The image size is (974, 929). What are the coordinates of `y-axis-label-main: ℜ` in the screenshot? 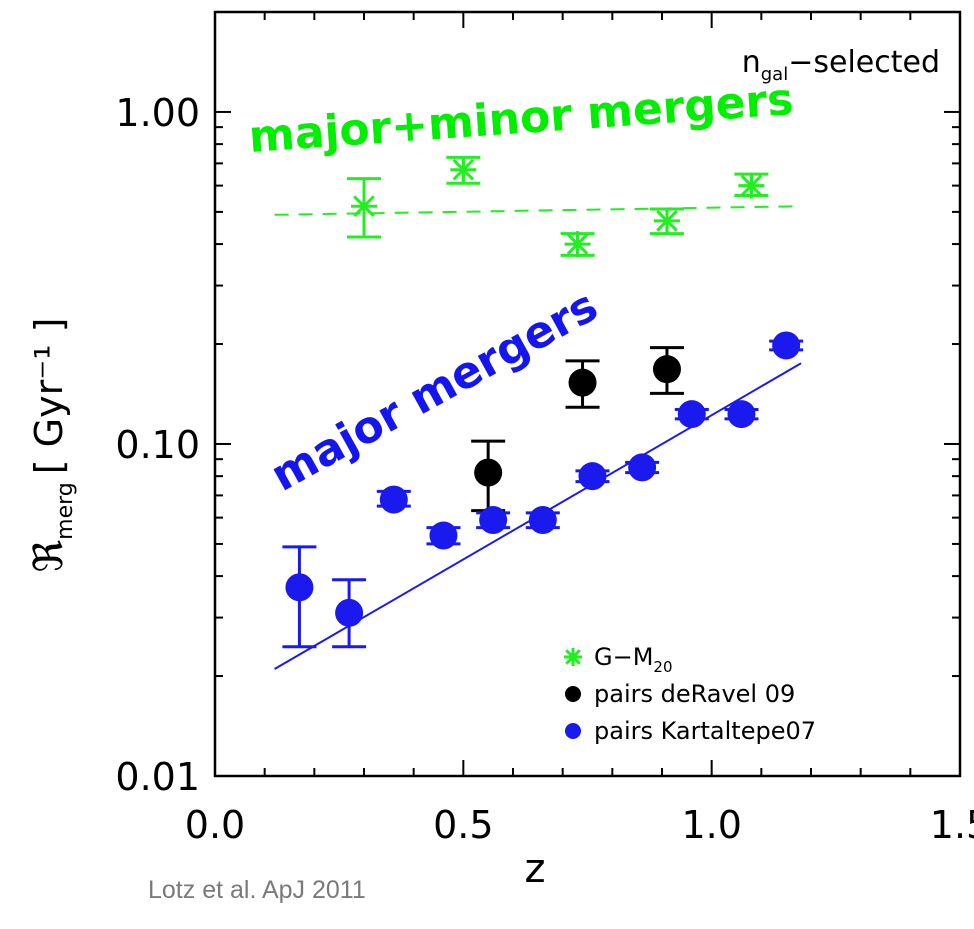 It's located at (49, 555).